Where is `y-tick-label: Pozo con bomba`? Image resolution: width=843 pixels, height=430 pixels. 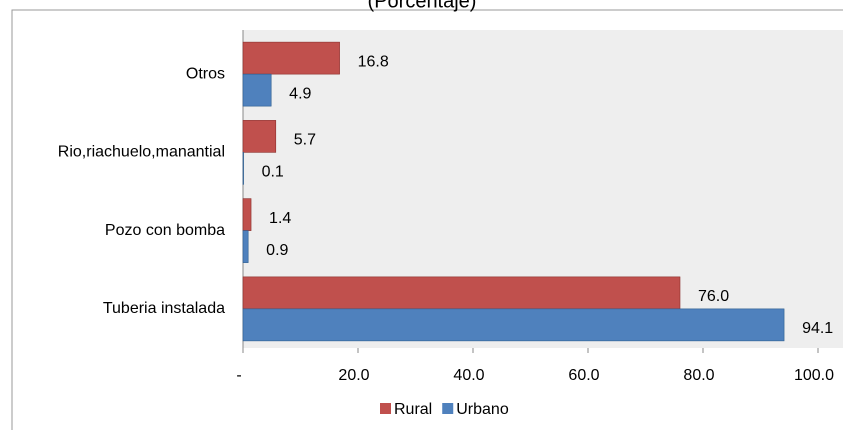 y-tick-label: Pozo con bomba is located at coordinates (165, 230).